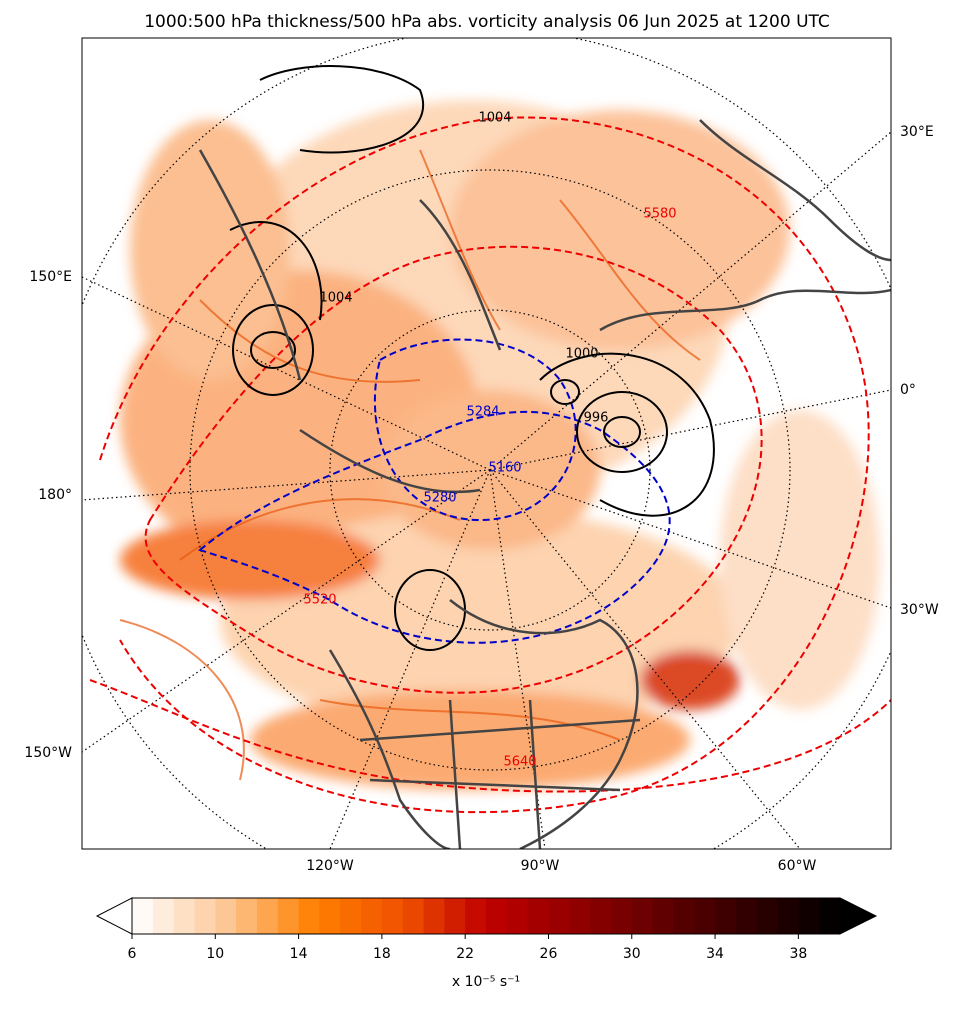 Image resolution: width=961 pixels, height=1009 pixels. What do you see at coordinates (715, 954) in the screenshot?
I see `colorbar-tick-label: 34` at bounding box center [715, 954].